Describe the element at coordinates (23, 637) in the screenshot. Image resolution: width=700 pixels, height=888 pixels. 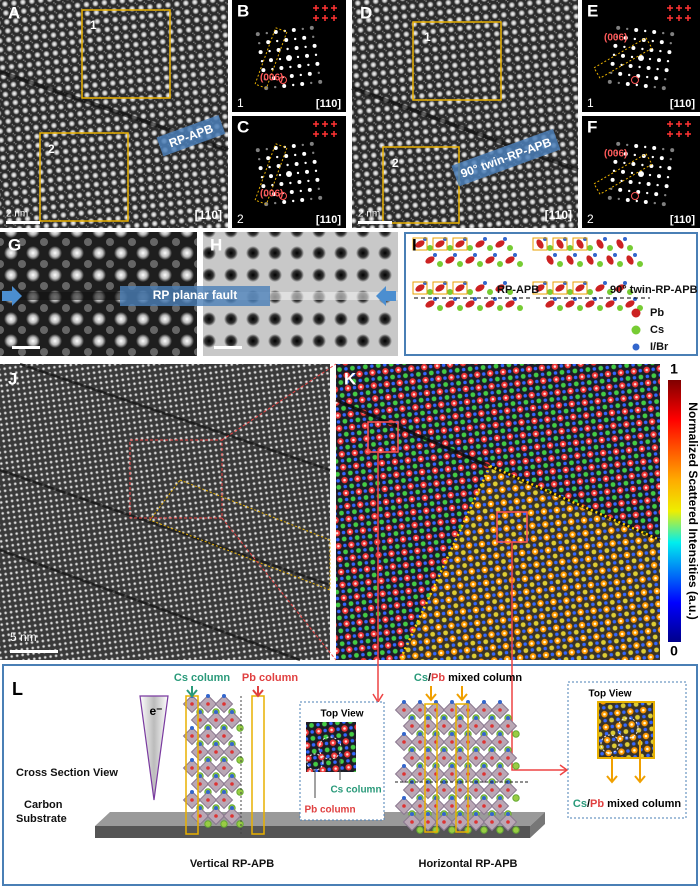
I see `scale-bar-label: 5 nm` at that location.